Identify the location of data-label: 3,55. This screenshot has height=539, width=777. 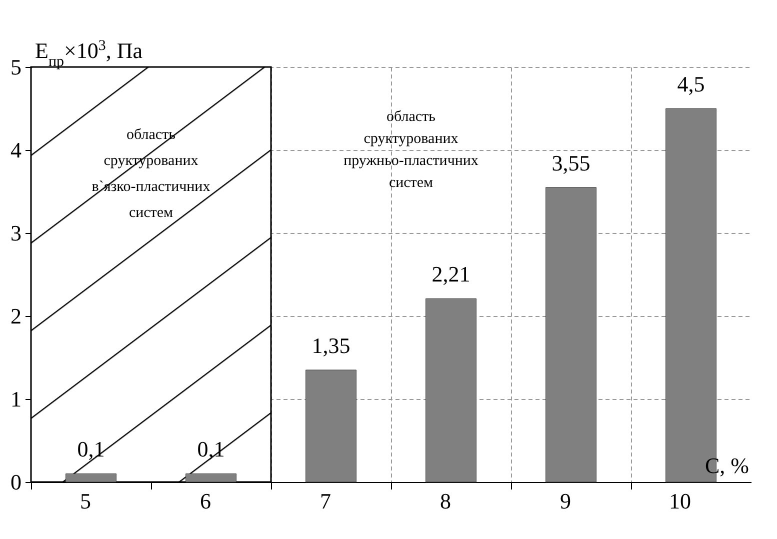
(571, 163).